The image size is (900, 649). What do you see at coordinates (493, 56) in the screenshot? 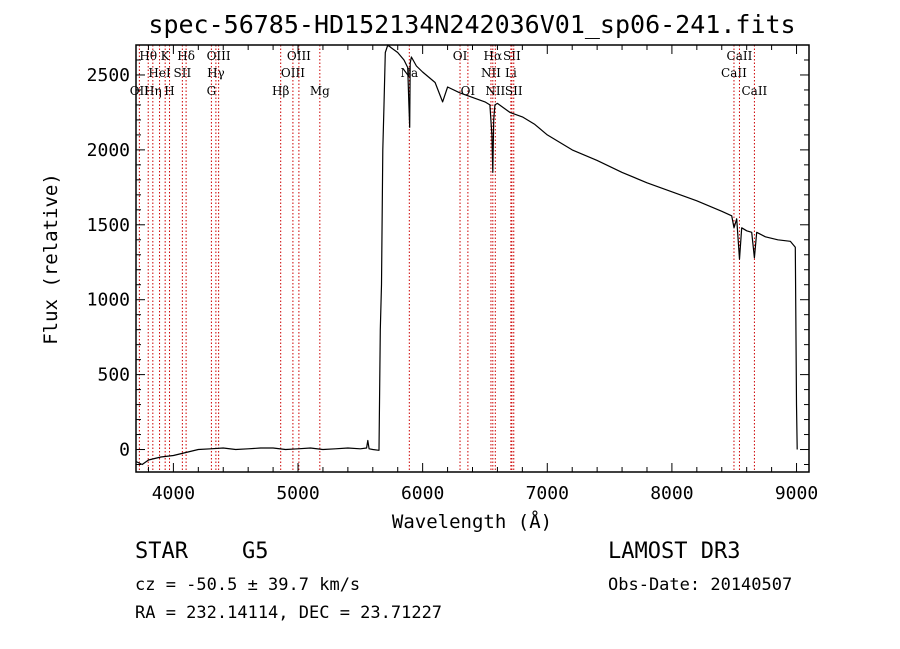
I see `spectral-line-label: Hα` at bounding box center [493, 56].